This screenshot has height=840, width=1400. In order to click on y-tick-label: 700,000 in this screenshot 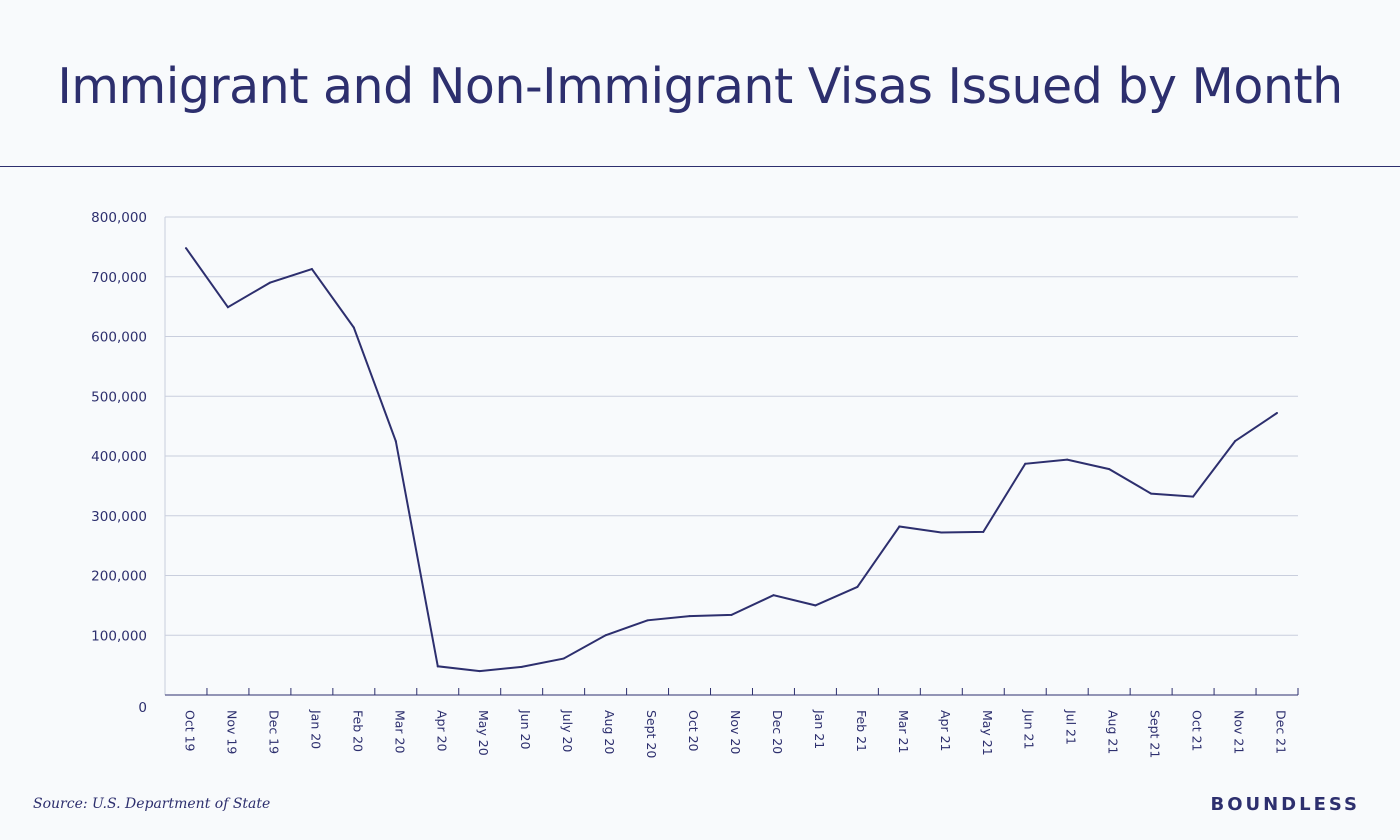, I will do `click(119, 278)`.